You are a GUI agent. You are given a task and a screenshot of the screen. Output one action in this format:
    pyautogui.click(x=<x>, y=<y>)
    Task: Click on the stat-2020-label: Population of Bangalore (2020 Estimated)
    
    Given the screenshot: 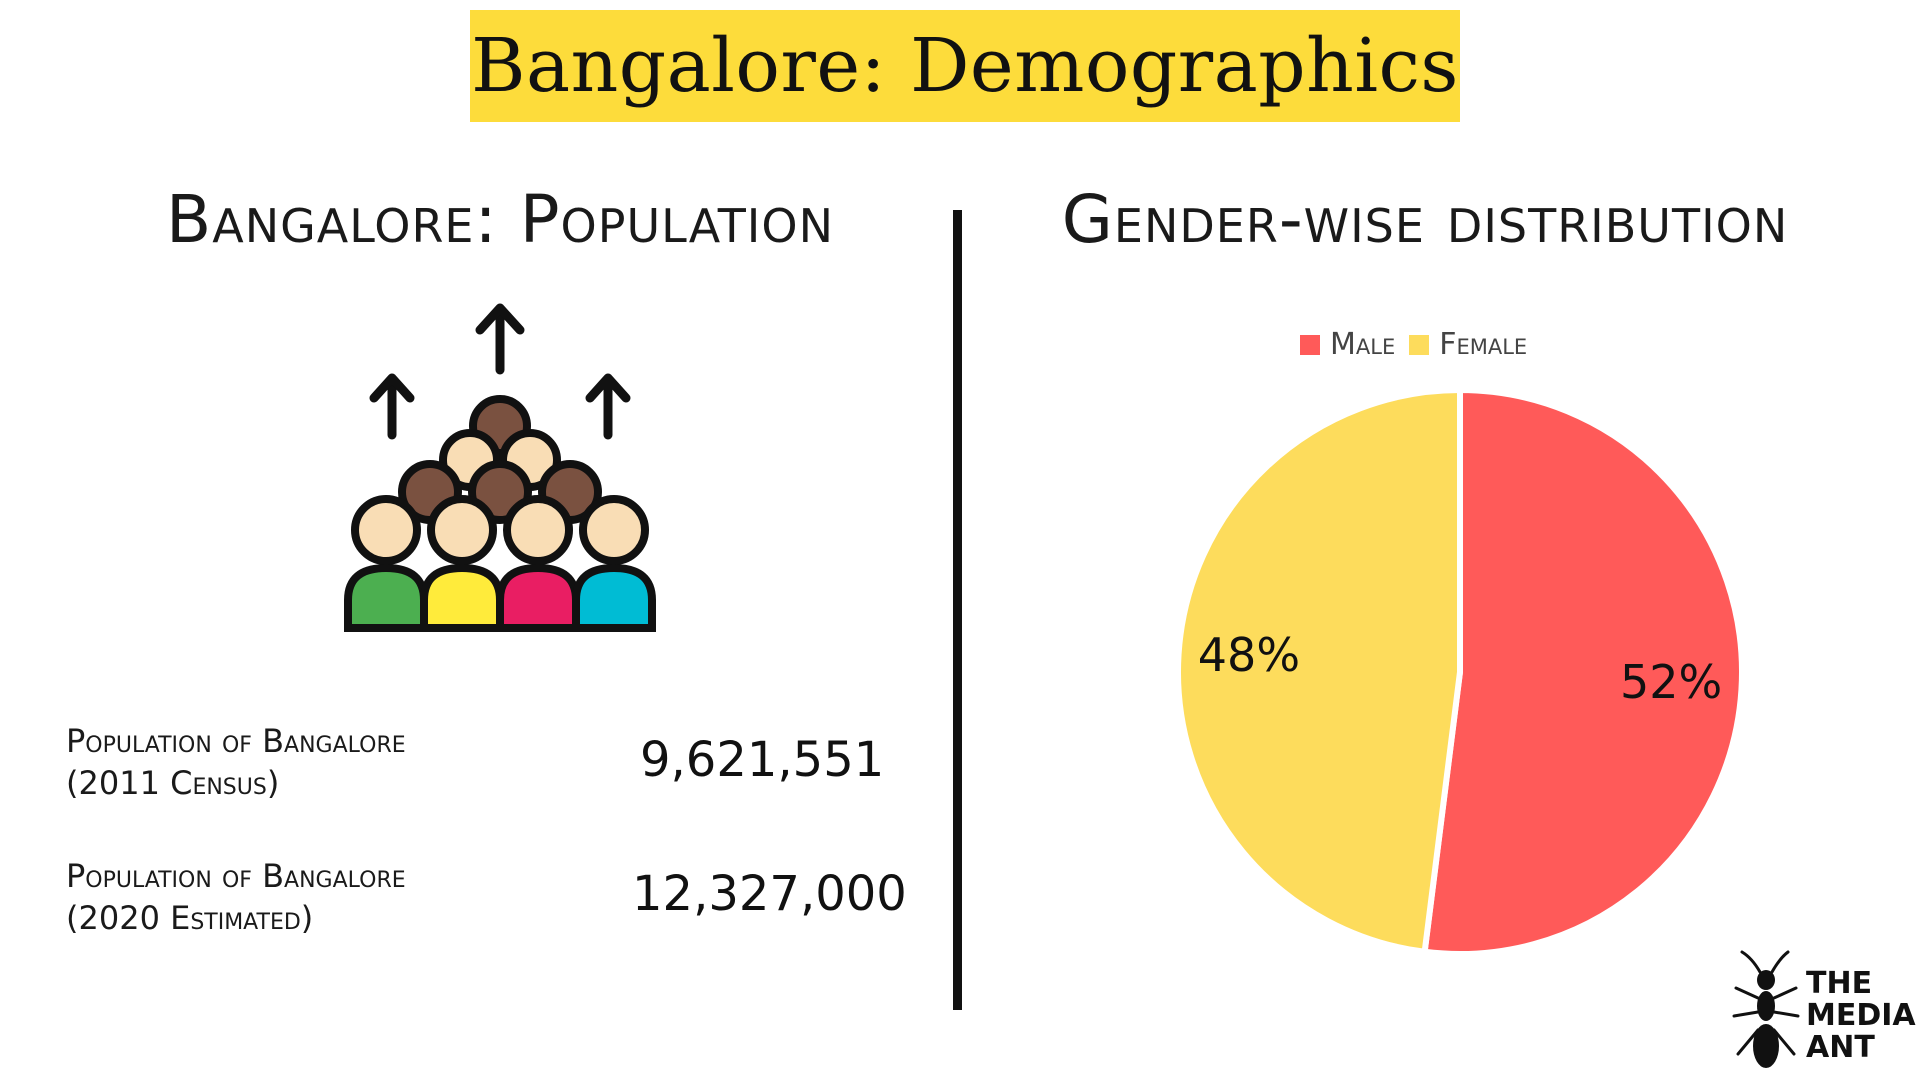 What is the action you would take?
    pyautogui.click(x=346, y=897)
    